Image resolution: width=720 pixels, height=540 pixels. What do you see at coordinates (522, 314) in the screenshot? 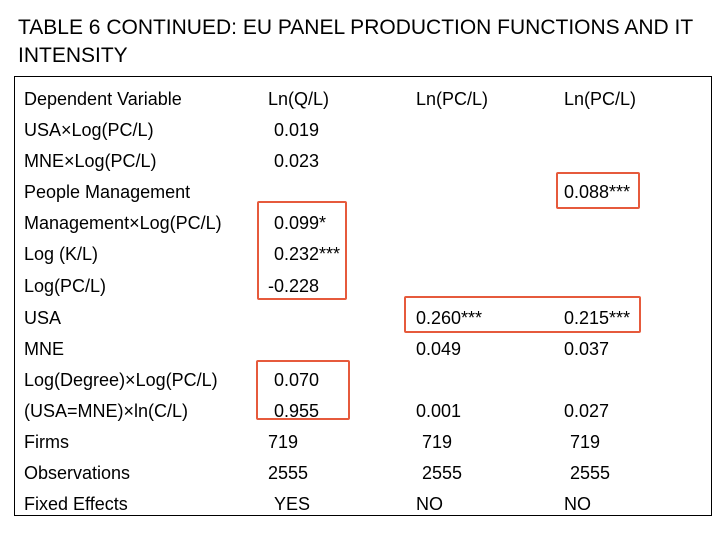
I see `highlight-usa-effects` at bounding box center [522, 314].